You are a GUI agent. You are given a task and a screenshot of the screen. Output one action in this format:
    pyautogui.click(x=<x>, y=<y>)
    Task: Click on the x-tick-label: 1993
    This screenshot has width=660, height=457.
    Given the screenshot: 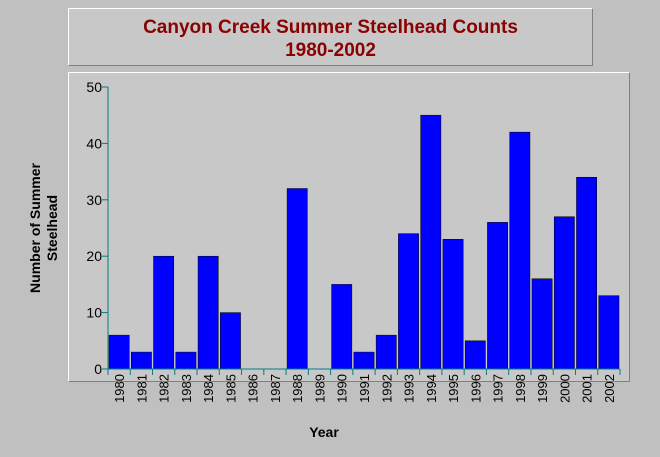 What is the action you would take?
    pyautogui.click(x=409, y=388)
    